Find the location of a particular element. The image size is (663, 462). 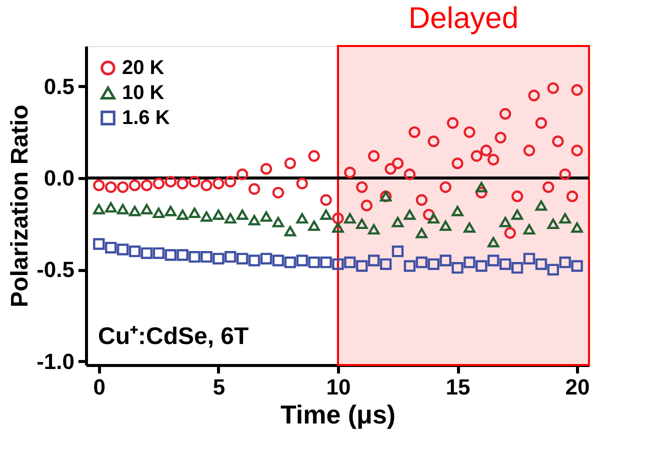

y-tick-label: 0.0 is located at coordinates (59, 178).